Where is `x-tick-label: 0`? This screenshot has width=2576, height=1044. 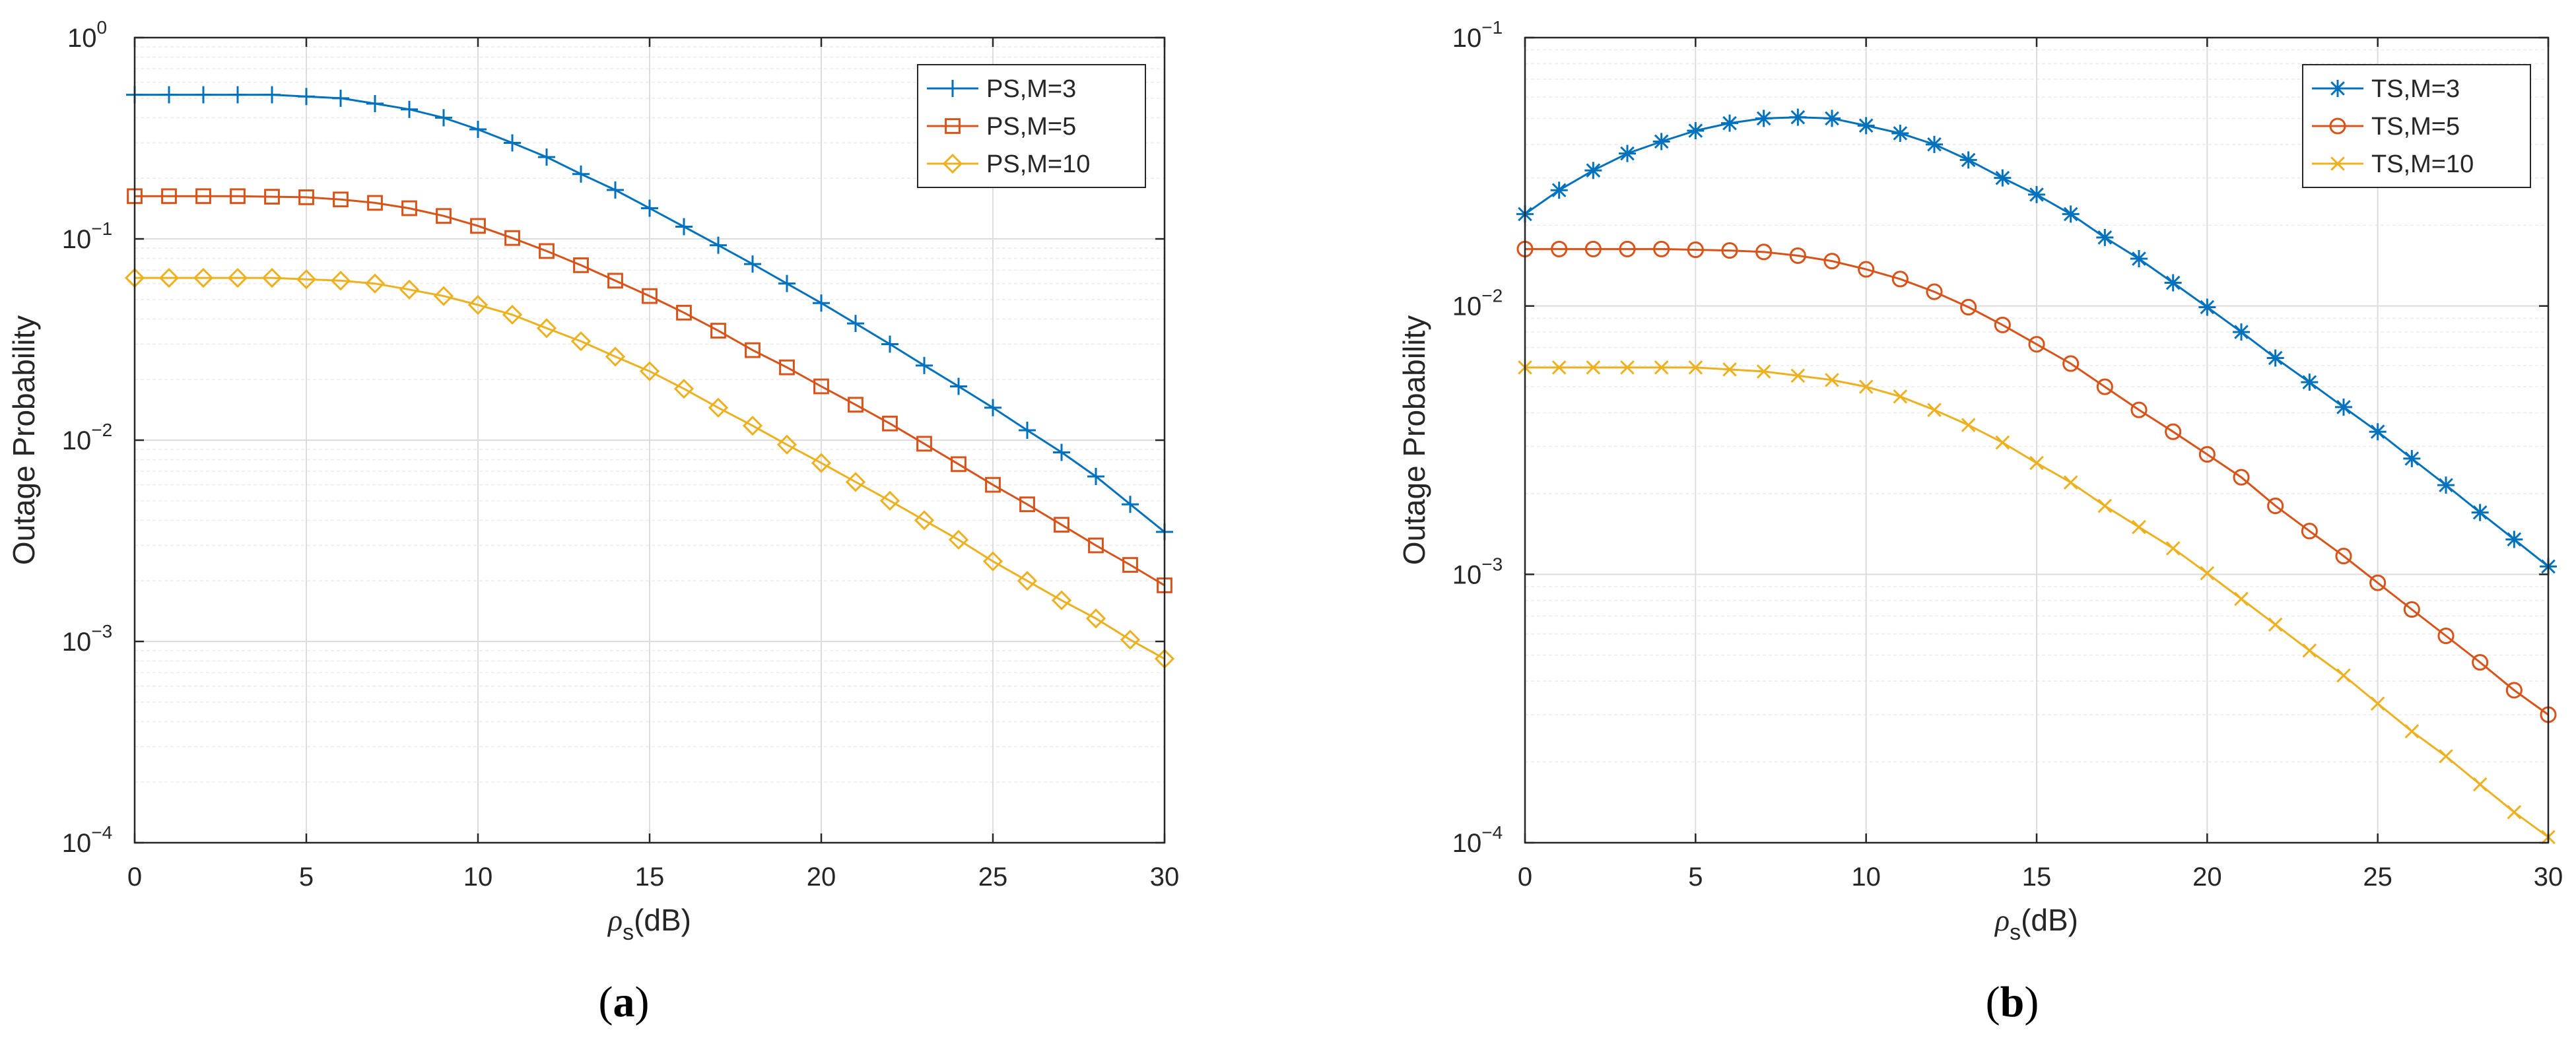 x-tick-label: 0 is located at coordinates (135, 877).